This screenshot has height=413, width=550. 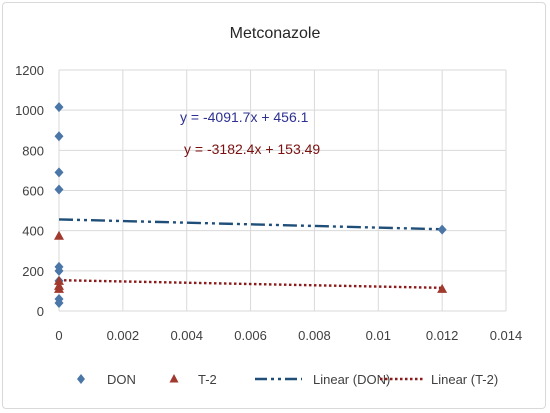 What do you see at coordinates (40, 311) in the screenshot?
I see `y-tick-label: 0` at bounding box center [40, 311].